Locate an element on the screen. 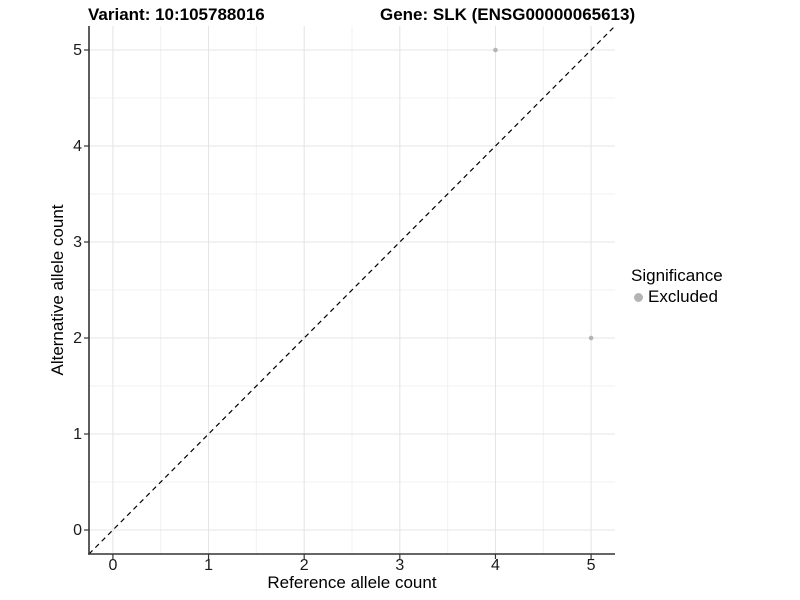 The image size is (800, 600). gene-title: Gene: SLK (ENSG00000065613) is located at coordinates (508, 14).